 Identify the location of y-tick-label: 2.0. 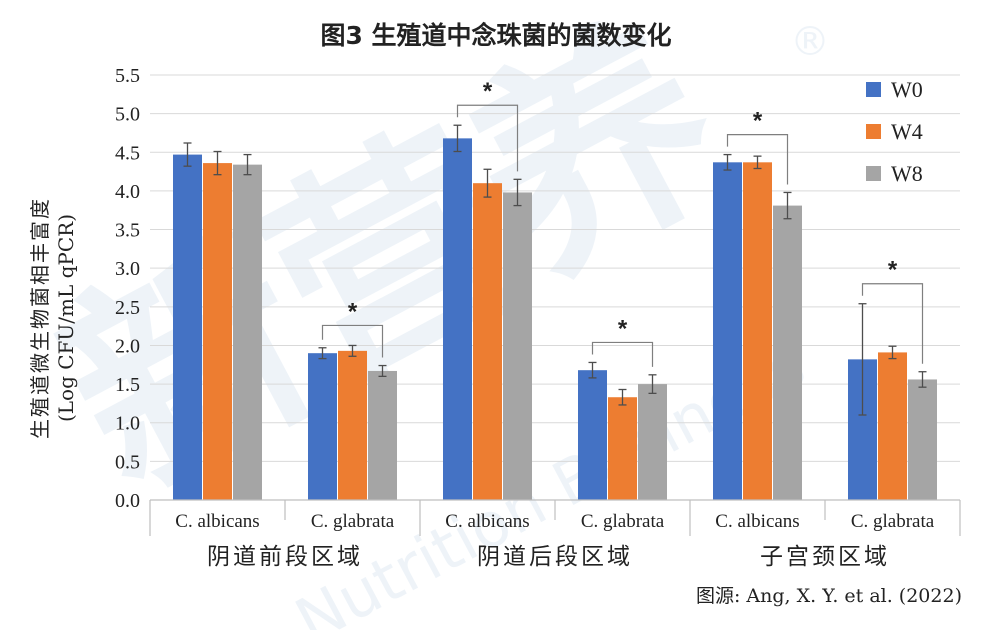
(127, 346).